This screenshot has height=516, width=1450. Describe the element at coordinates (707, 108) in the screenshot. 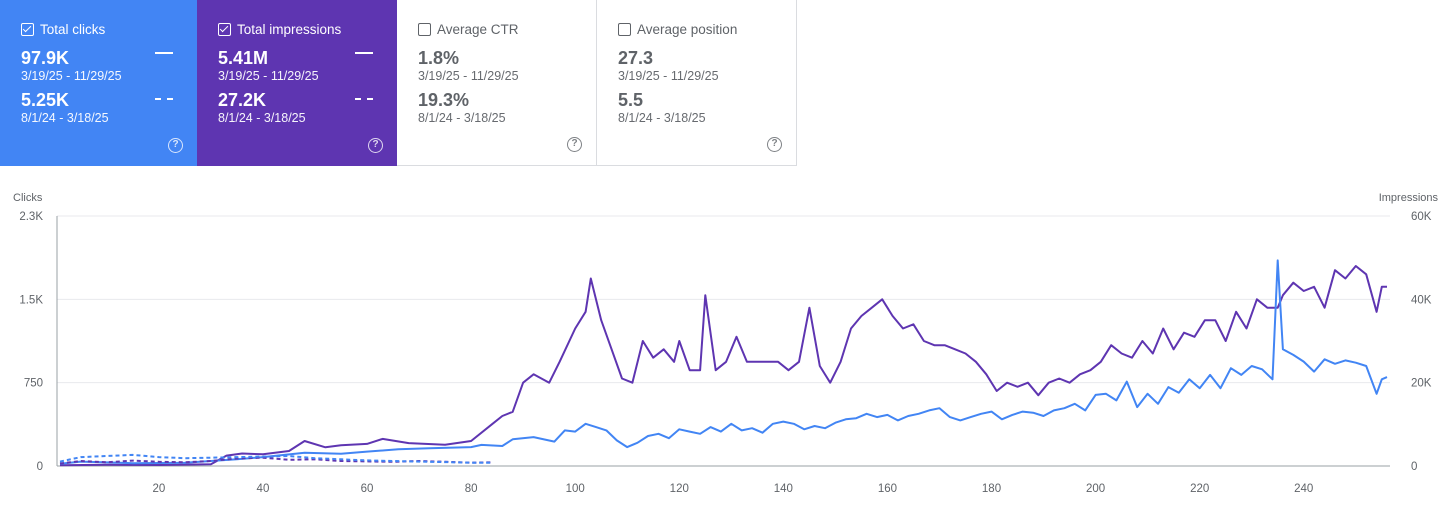

I see `previous-metric: 5.5 8/1/24 - 3/18/25` at that location.